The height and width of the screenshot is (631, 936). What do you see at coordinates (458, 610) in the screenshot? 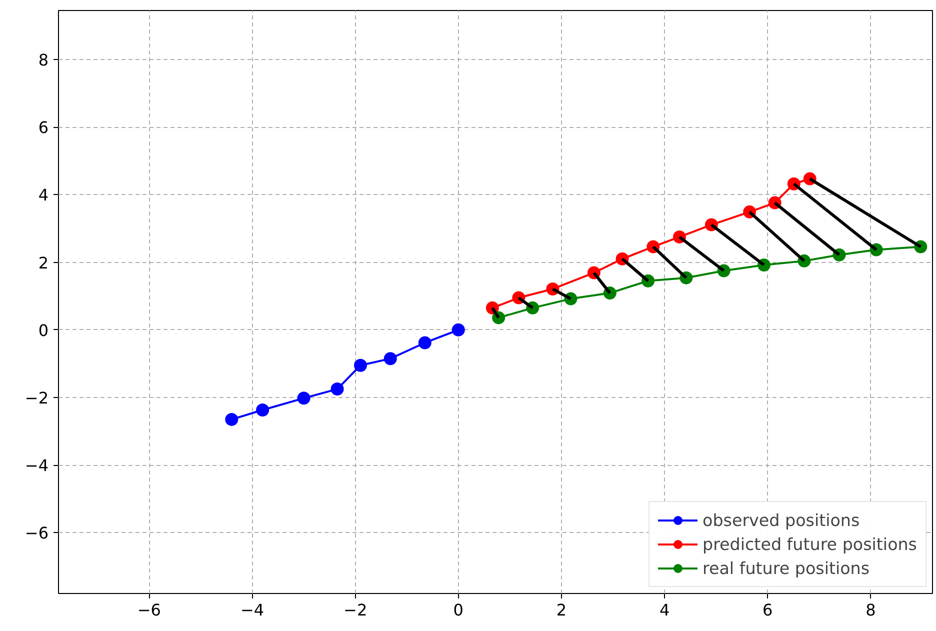
I see `x-tick-label: 0` at bounding box center [458, 610].